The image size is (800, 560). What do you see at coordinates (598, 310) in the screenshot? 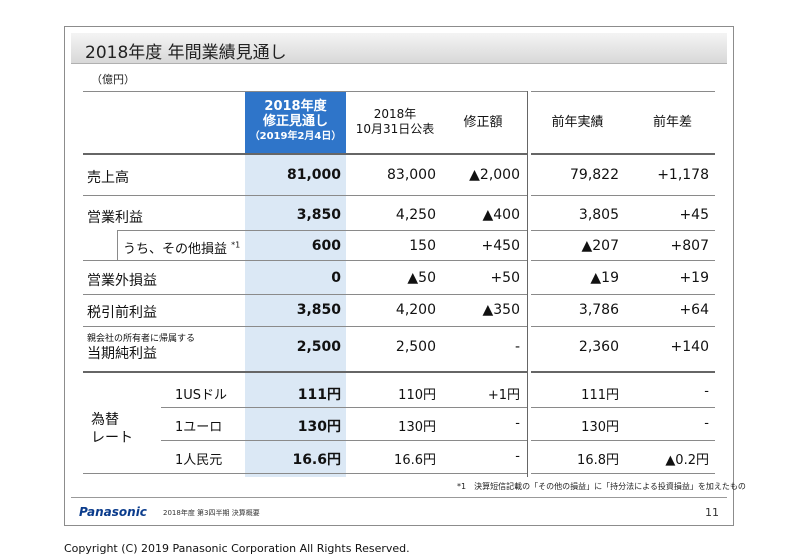
I see `cell-last-year: 3,786` at bounding box center [598, 310].